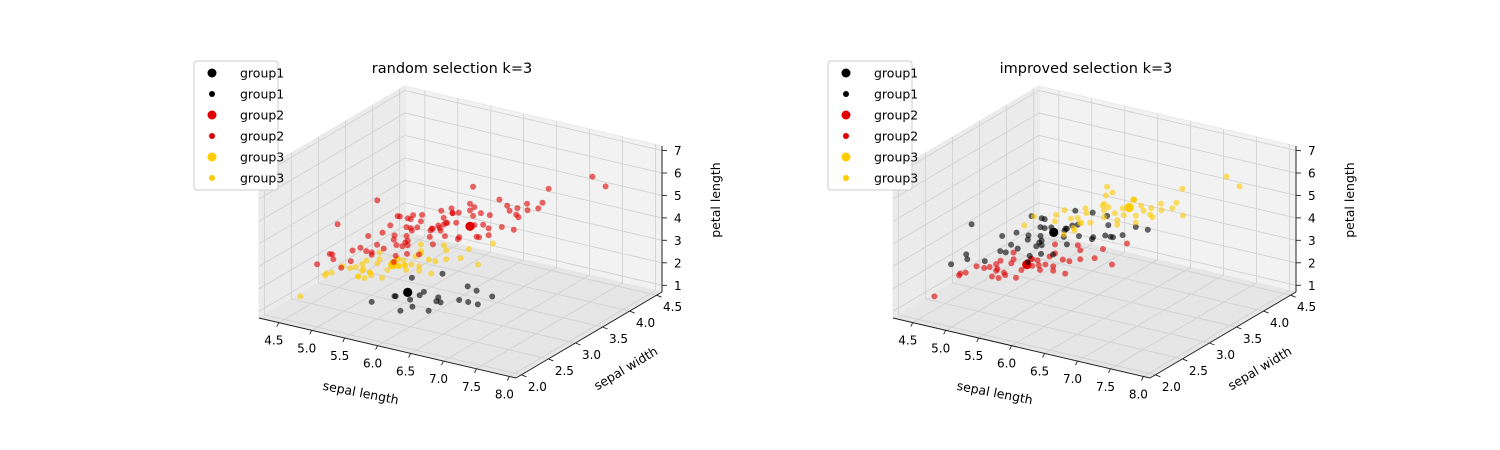 The image size is (1500, 450). I want to click on y-axis-line, so click(1223, 335).